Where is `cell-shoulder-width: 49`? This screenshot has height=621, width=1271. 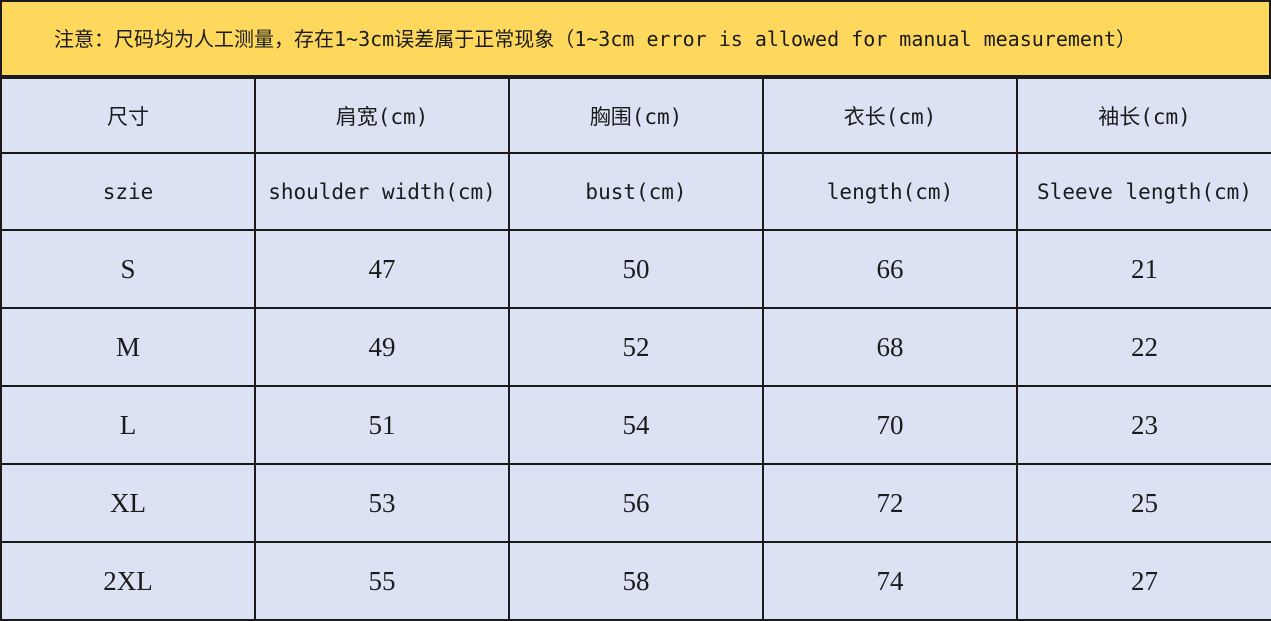
cell-shoulder-width: 49 is located at coordinates (382, 347).